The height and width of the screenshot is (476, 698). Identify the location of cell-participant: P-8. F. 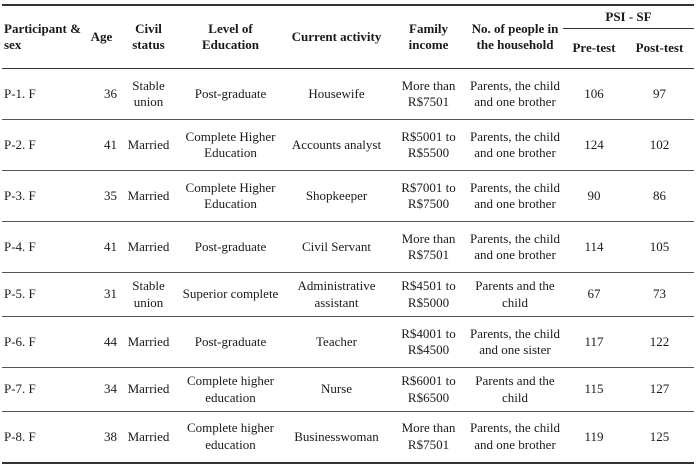
(43, 437).